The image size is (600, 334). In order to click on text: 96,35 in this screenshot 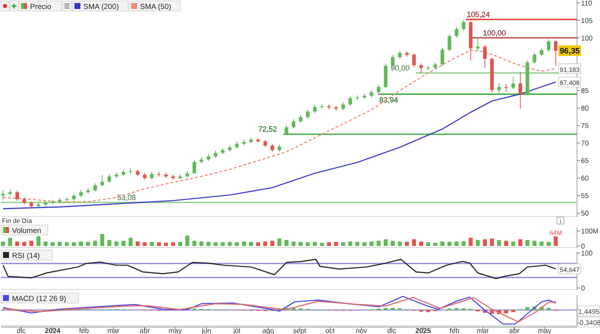, I will do `click(570, 51)`.